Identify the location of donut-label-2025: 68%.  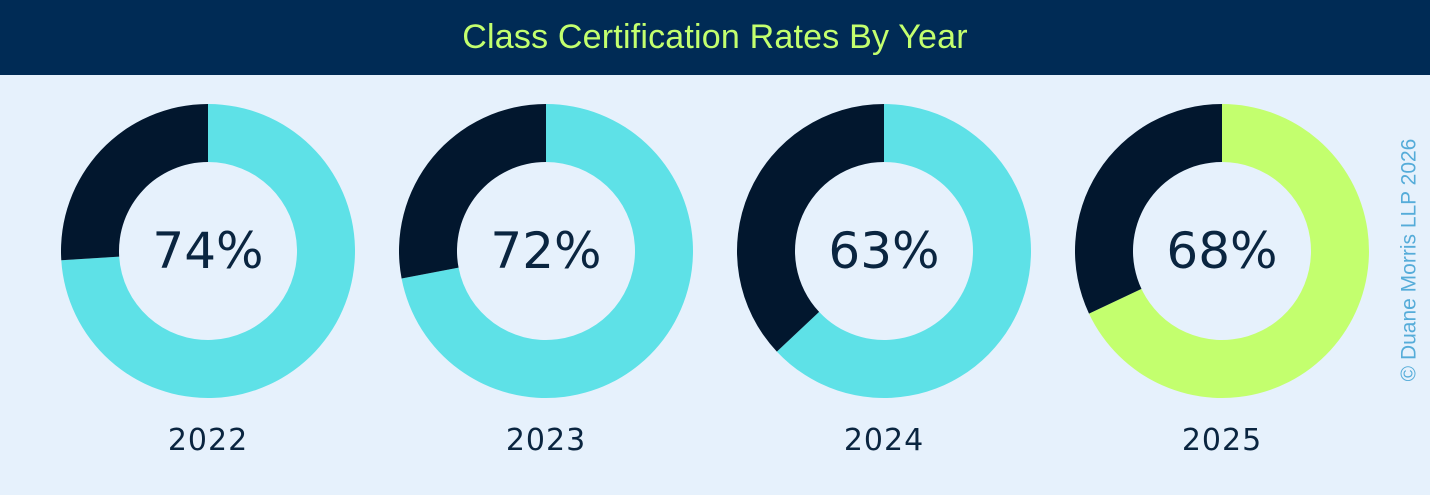
(1222, 251).